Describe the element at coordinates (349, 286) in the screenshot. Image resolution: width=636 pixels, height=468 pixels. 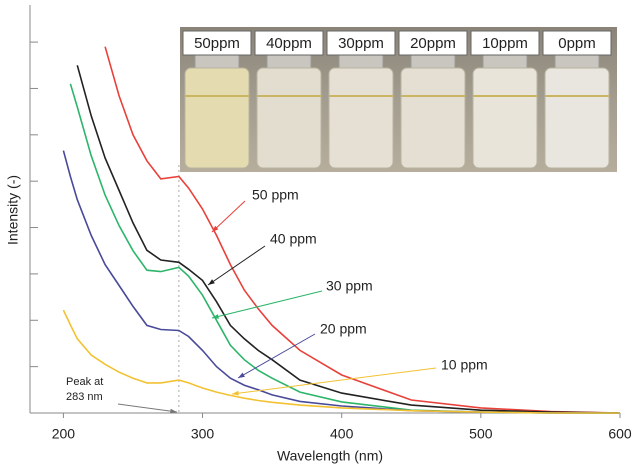
I see `series-label: 30 ppm` at that location.